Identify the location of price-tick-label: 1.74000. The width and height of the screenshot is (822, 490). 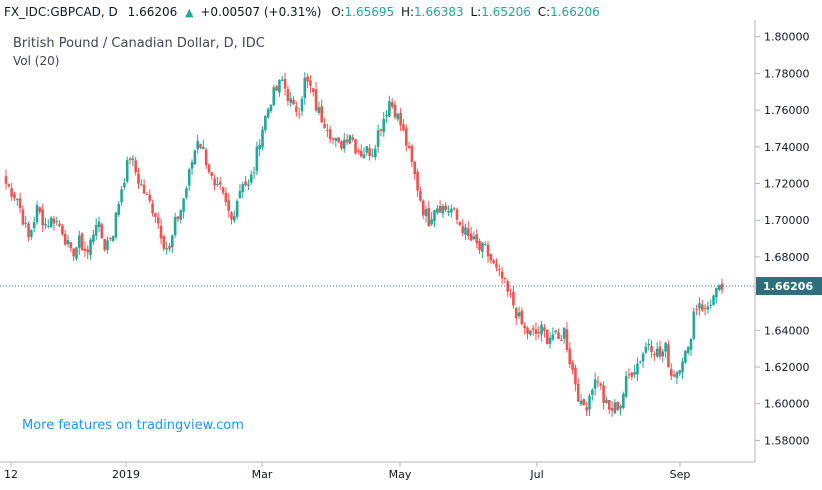
(787, 147).